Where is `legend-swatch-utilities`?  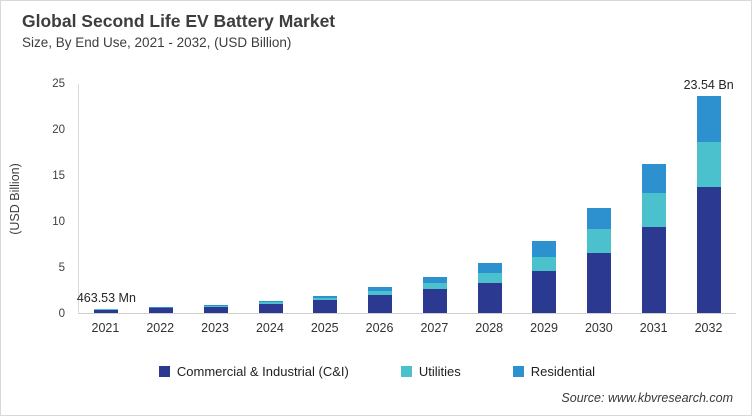
legend-swatch-utilities is located at coordinates (406, 371).